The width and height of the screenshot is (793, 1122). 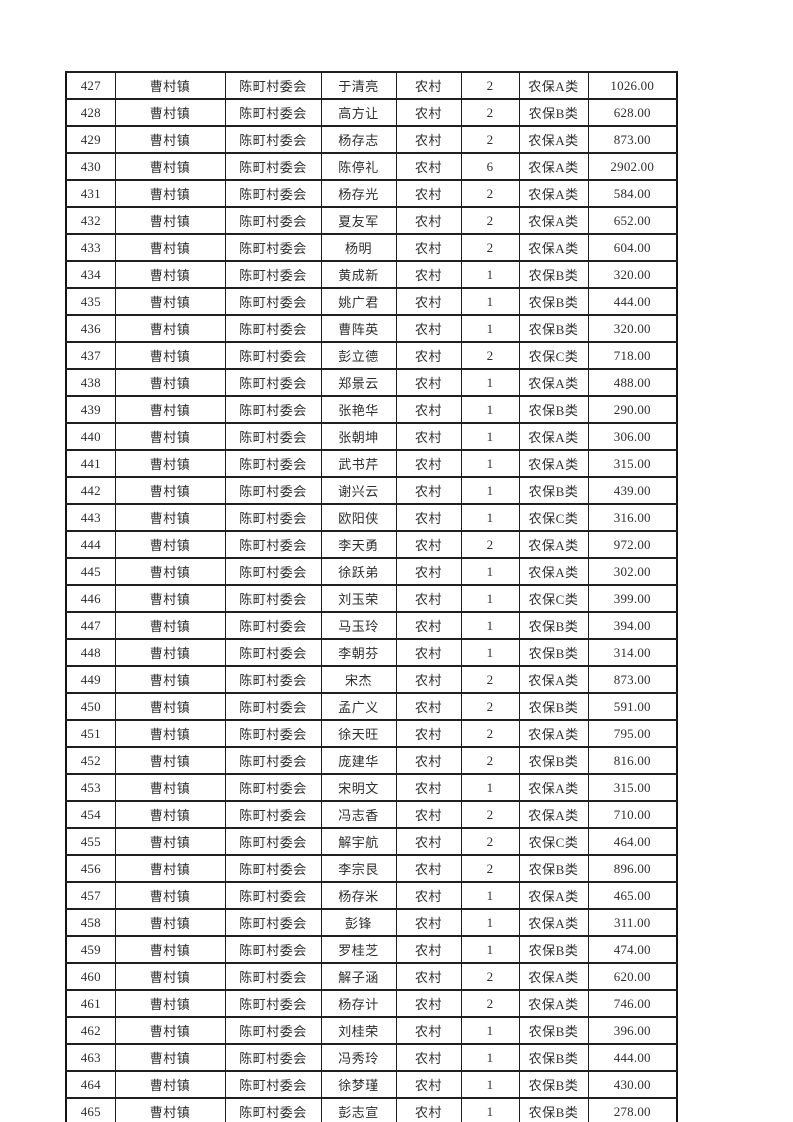 I want to click on cell-amount: 311.00, so click(x=632, y=922).